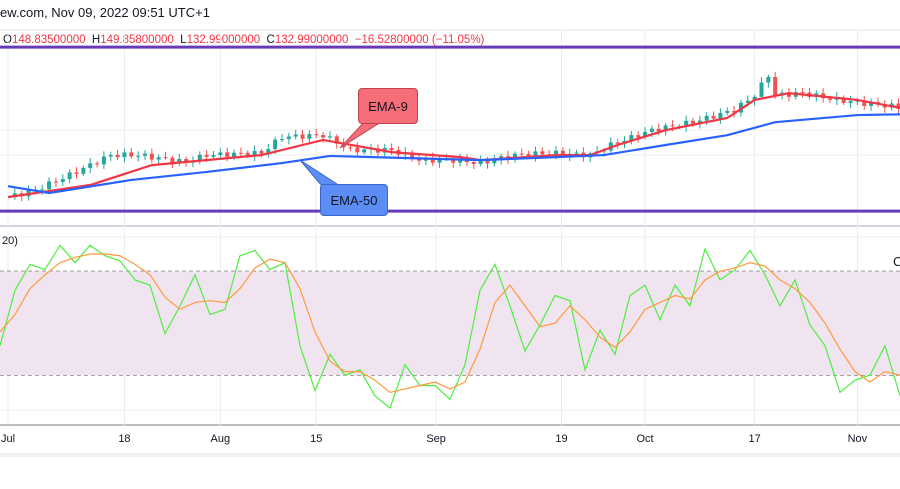 Image resolution: width=900 pixels, height=489 pixels. Describe the element at coordinates (270, 40) in the screenshot. I see `close-label: C` at that location.